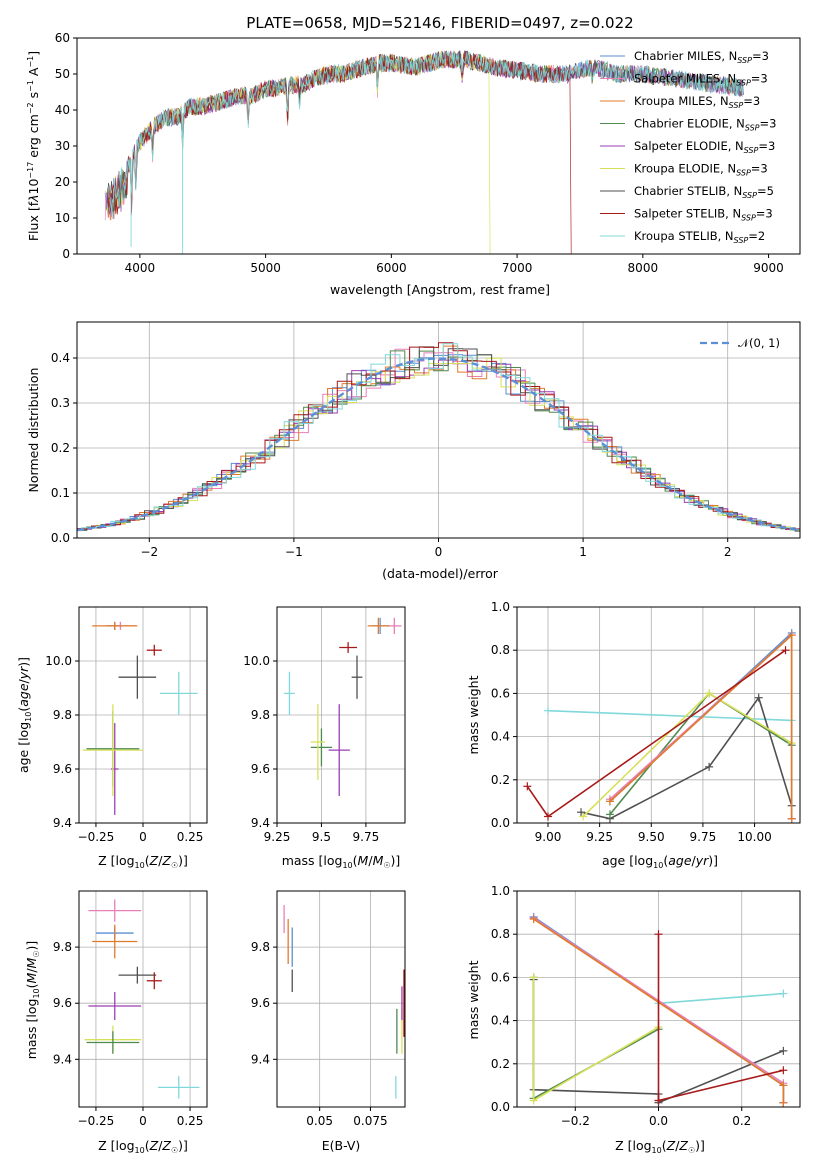 The image size is (819, 1170). Describe the element at coordinates (391, 268) in the screenshot. I see `x-tick-label: 6000` at that location.